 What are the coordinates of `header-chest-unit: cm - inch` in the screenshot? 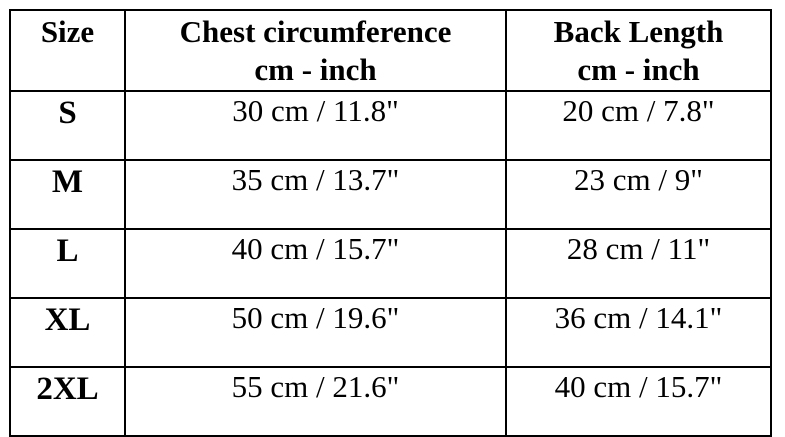 It's located at (315, 69).